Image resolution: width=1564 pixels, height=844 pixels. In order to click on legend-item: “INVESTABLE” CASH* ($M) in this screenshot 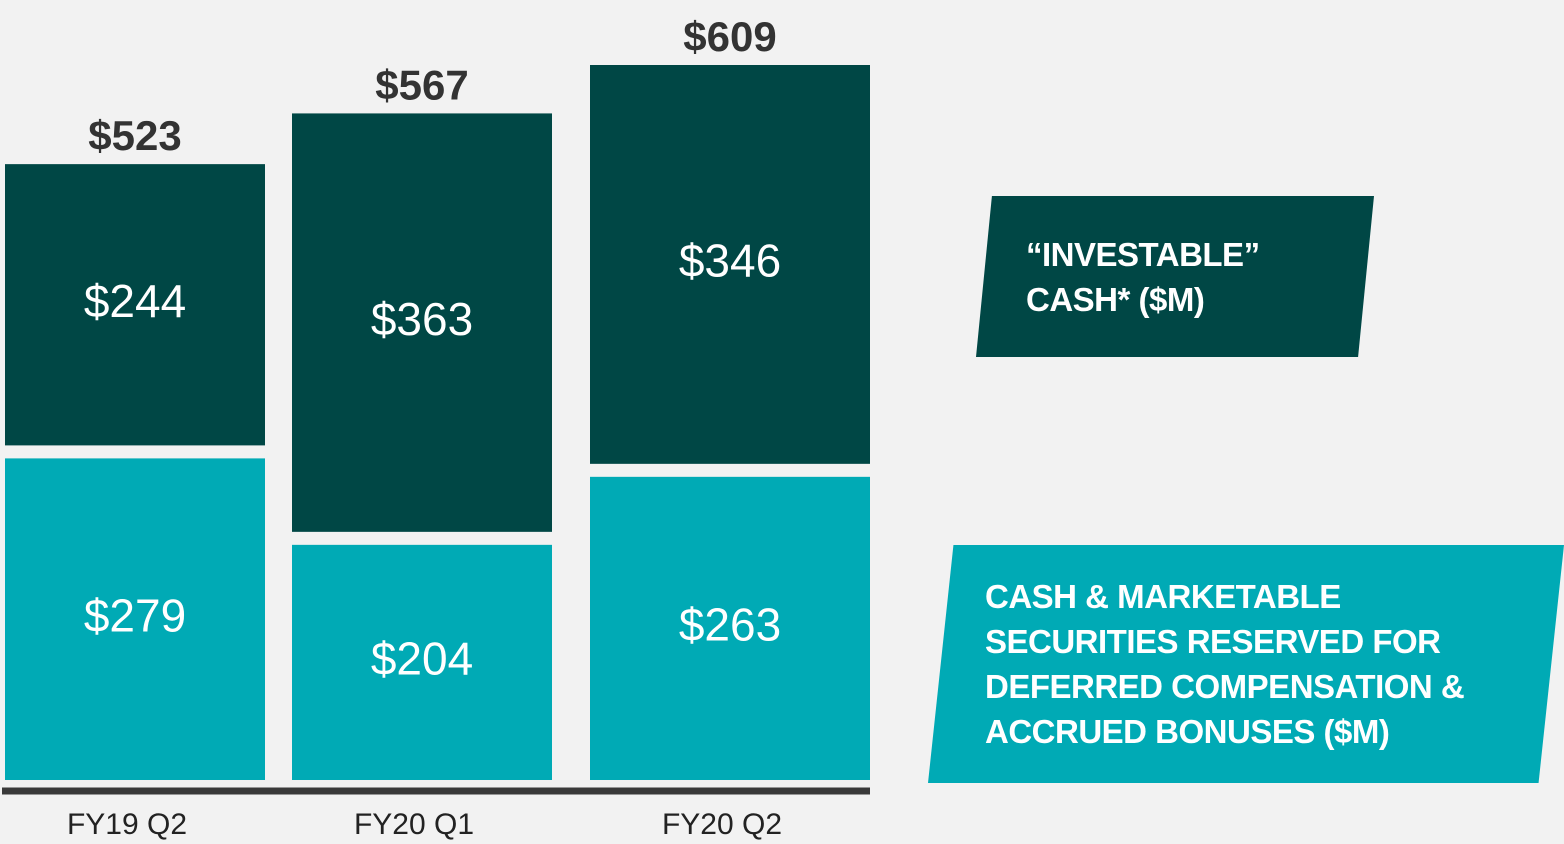, I will do `click(1175, 276)`.